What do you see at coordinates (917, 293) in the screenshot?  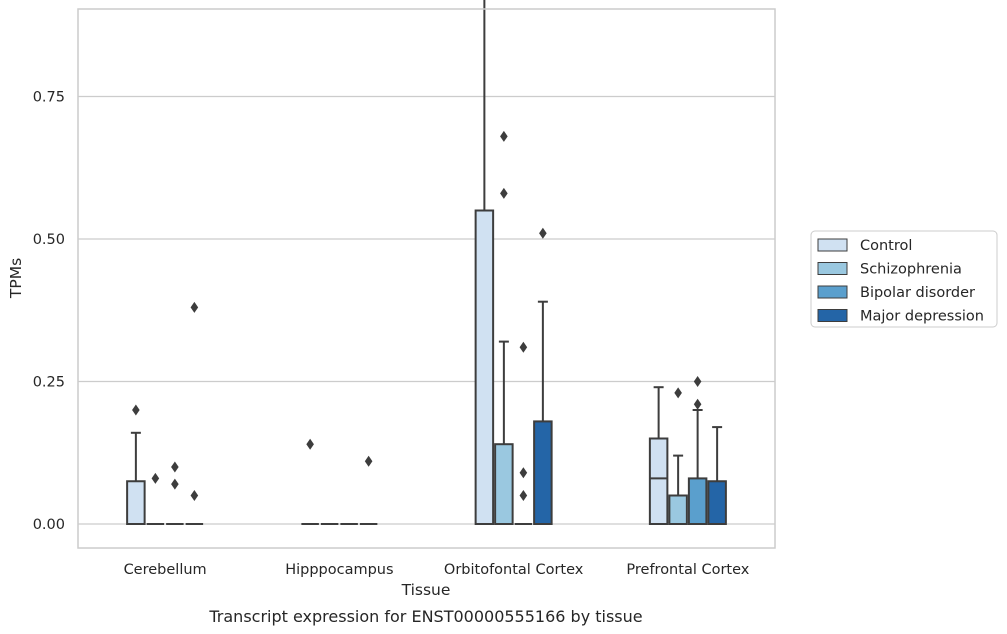 I see `legend-label: Bipolar disorder` at bounding box center [917, 293].